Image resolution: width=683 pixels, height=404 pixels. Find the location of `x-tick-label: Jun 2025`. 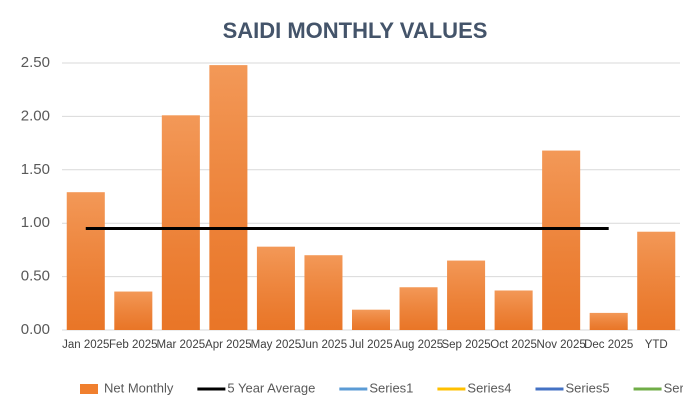

x-tick-label: Jun 2025 is located at coordinates (323, 345).